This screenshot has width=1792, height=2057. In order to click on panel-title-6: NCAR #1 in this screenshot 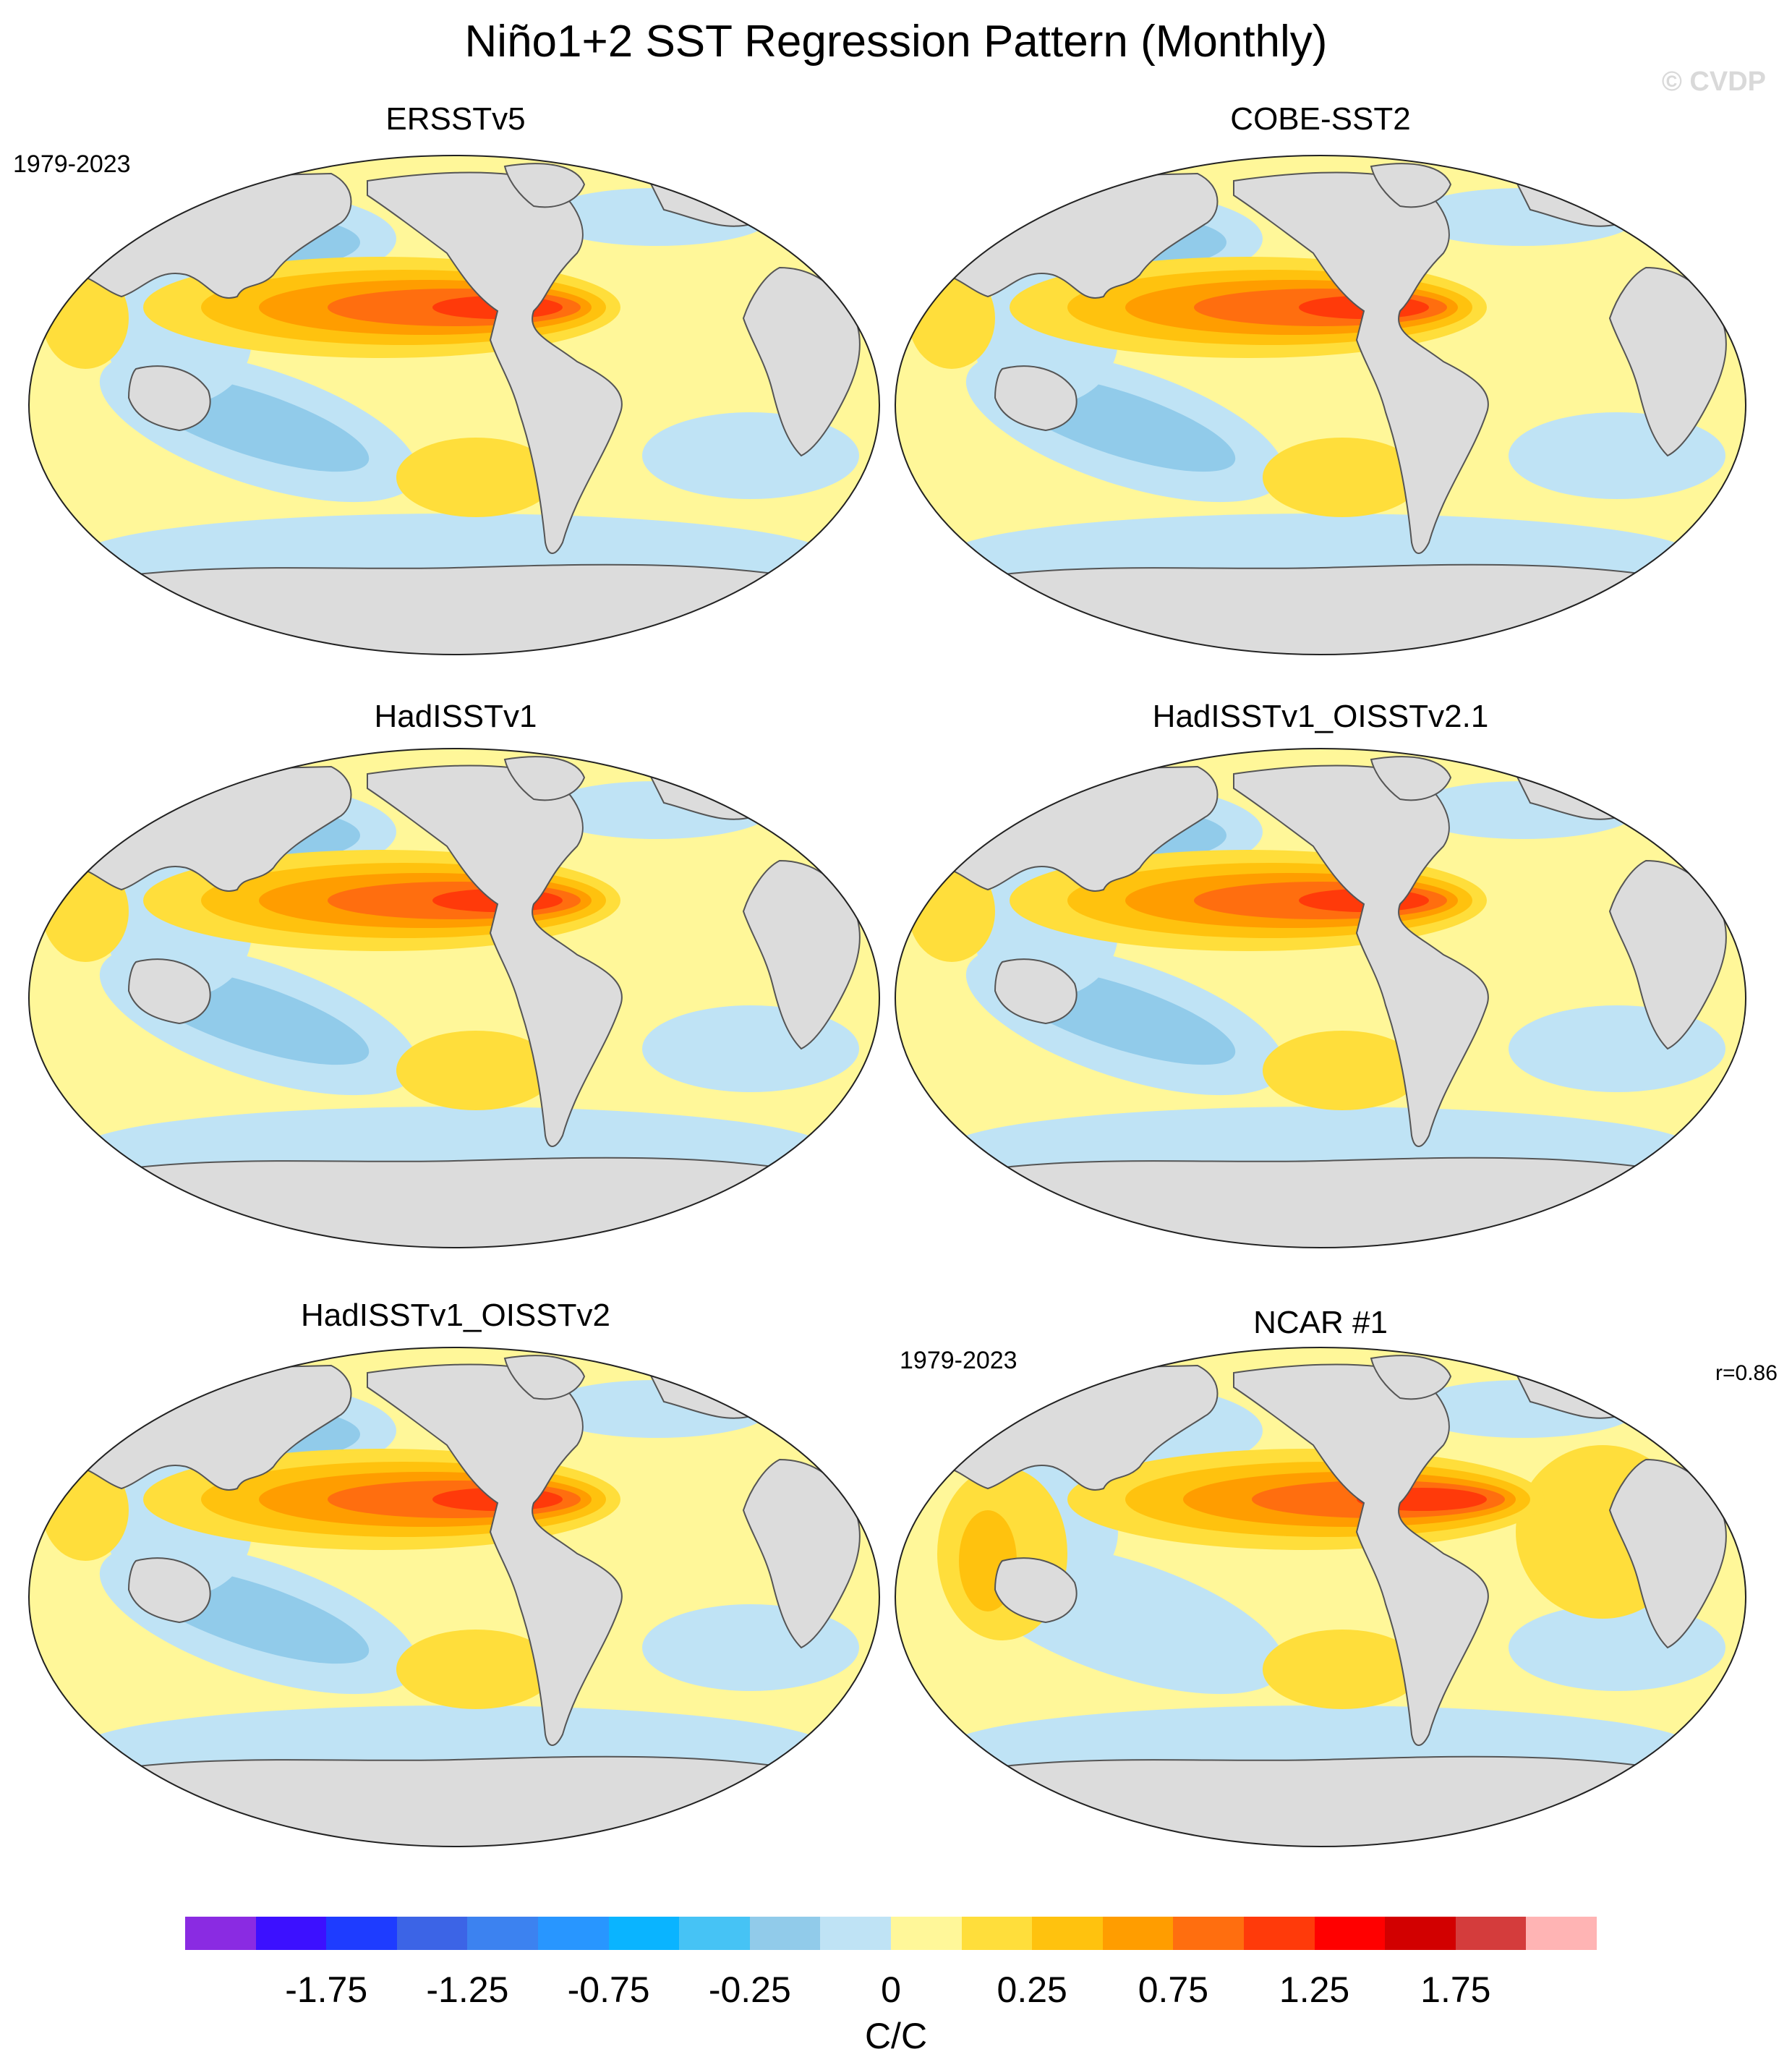, I will do `click(1320, 1322)`.